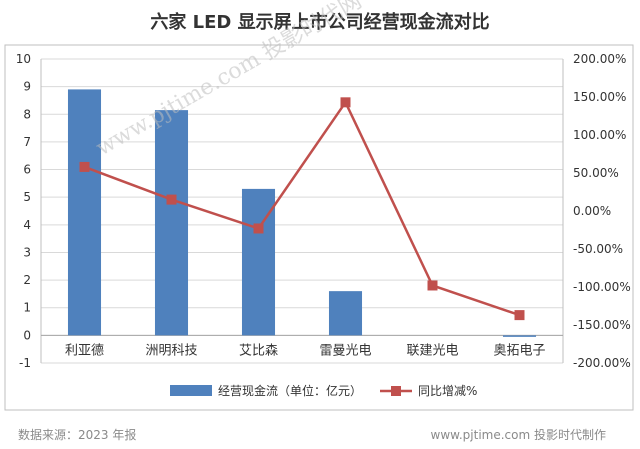 The width and height of the screenshot is (640, 449). What do you see at coordinates (518, 435) in the screenshot?
I see `credit-note: www.pjtime.com 投影时代制作` at bounding box center [518, 435].